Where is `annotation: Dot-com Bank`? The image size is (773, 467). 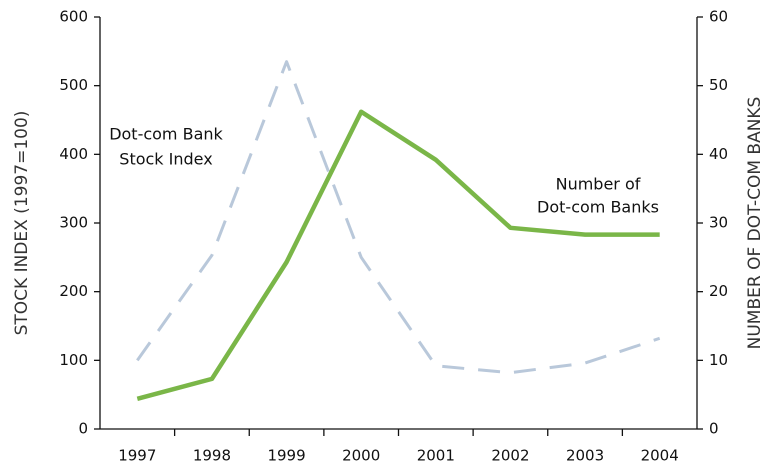 annotation: Dot-com Bank is located at coordinates (166, 134).